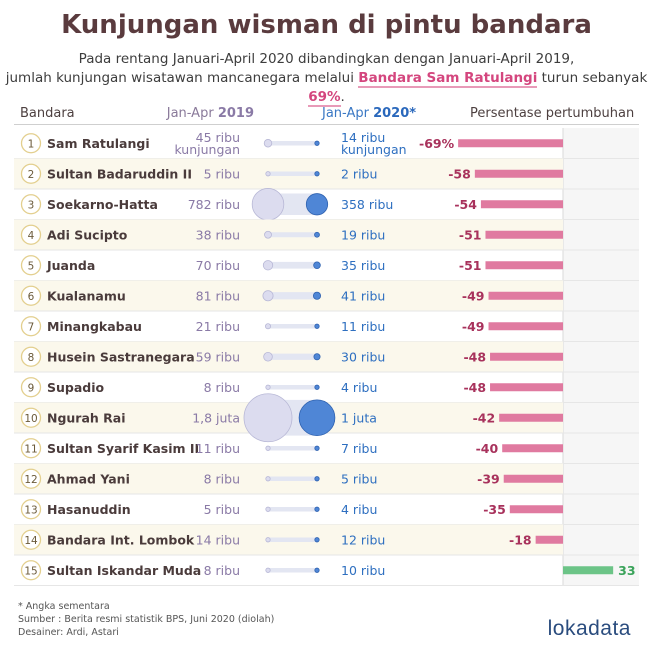 This screenshot has width=653, height=653. Describe the element at coordinates (487, 448) in the screenshot. I see `growth-label: -40` at that location.